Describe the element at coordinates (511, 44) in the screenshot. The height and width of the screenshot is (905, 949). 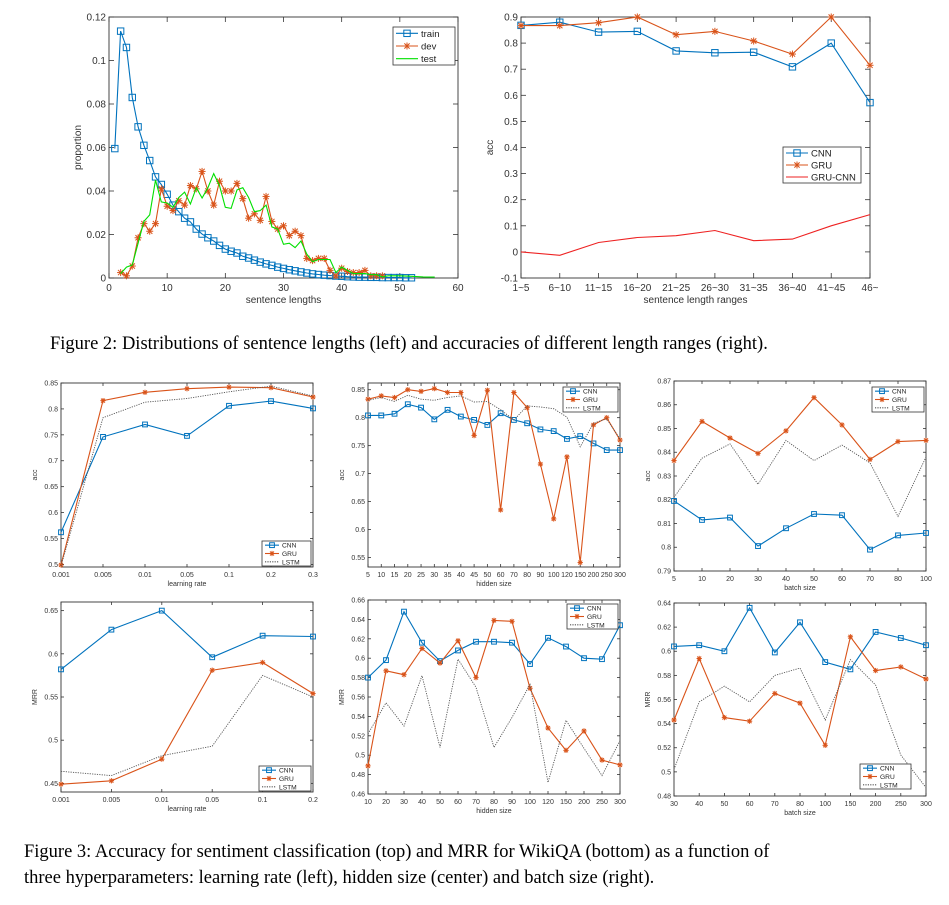
I see `y-tick-label: 0.8` at that location.